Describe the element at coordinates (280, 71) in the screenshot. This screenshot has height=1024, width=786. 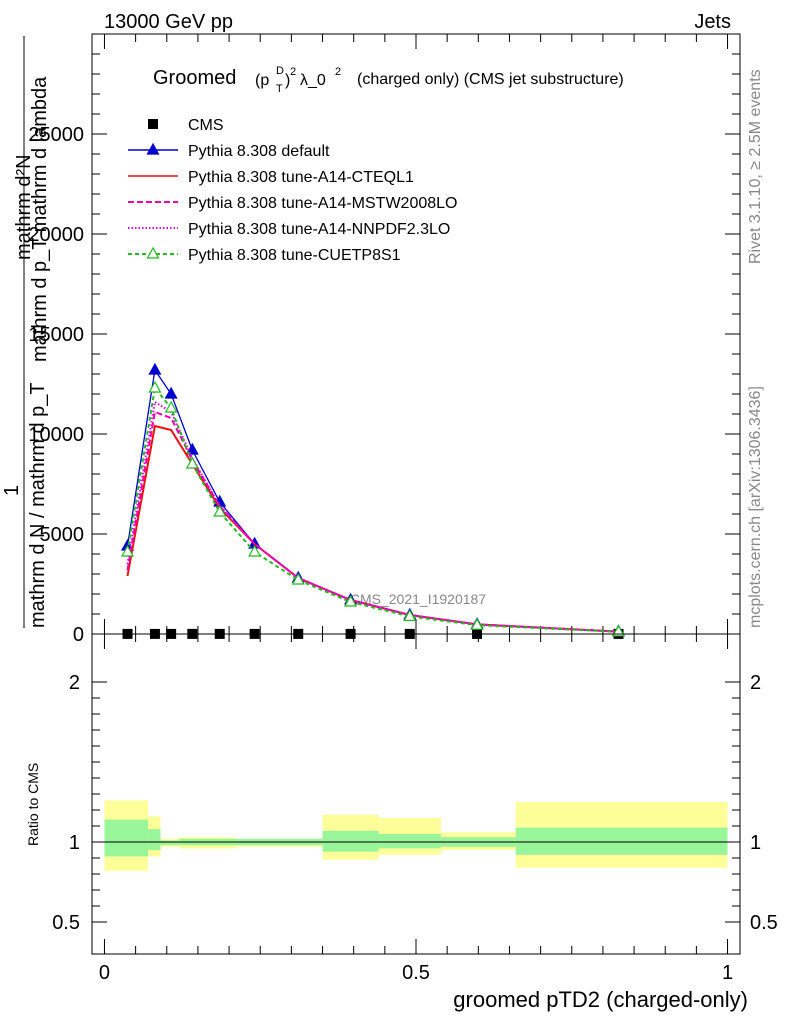
I see `title-sup-d: D` at that location.